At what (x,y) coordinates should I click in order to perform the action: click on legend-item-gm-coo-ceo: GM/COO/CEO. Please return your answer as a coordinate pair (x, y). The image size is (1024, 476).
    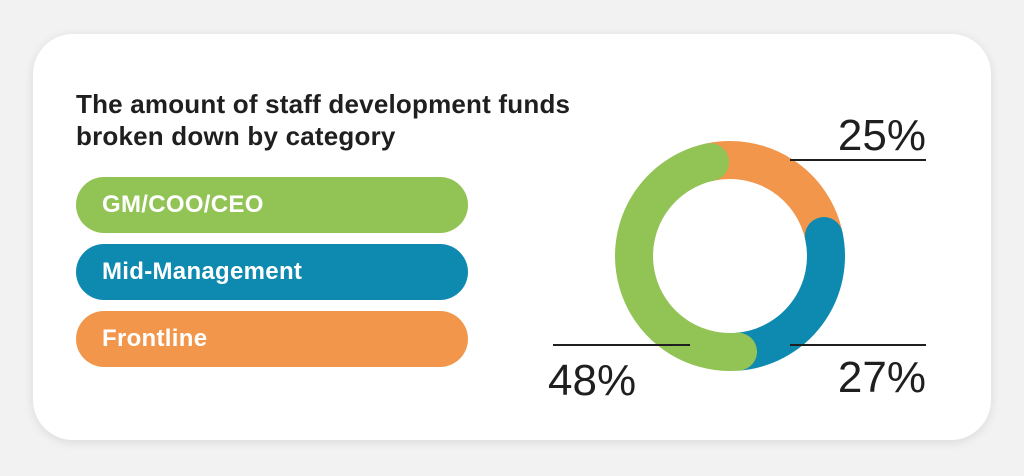
    Looking at the image, I should click on (272, 205).